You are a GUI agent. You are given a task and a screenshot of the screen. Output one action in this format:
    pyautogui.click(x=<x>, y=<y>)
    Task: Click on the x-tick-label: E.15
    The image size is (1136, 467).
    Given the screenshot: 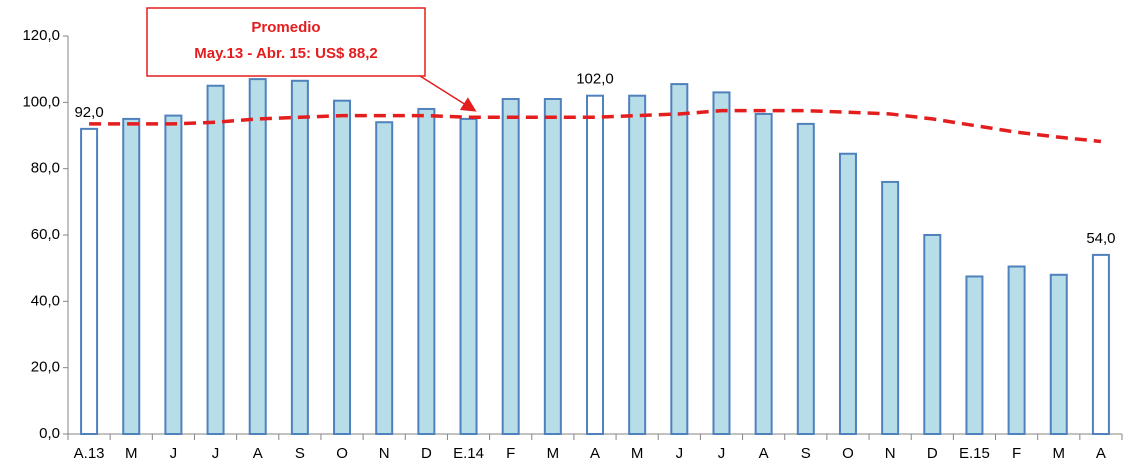 What is the action you would take?
    pyautogui.click(x=974, y=453)
    